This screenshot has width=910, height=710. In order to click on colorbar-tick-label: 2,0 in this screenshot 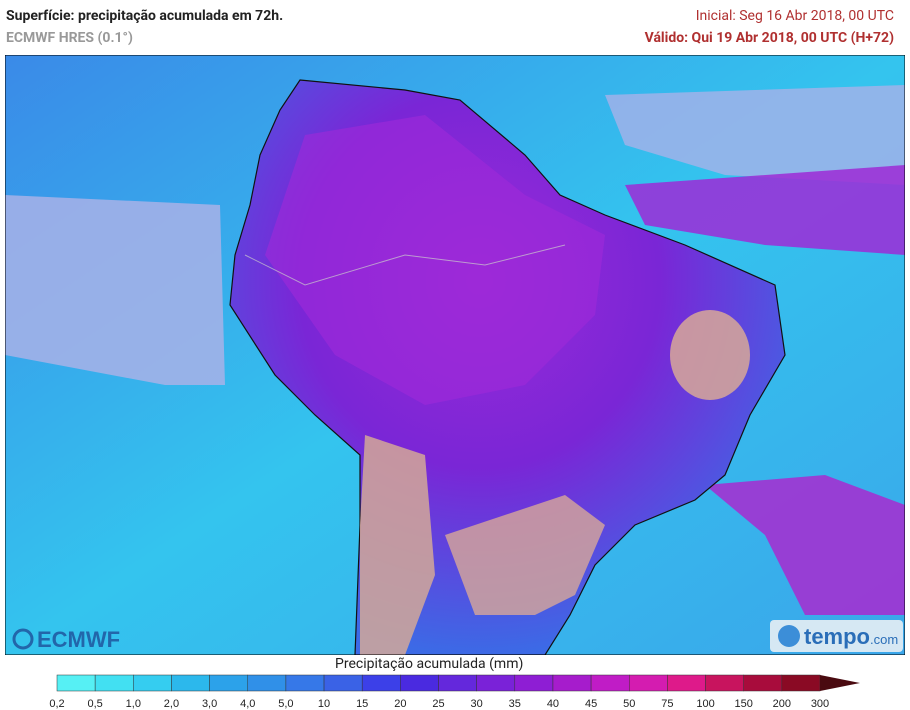, I will do `click(171, 704)`.